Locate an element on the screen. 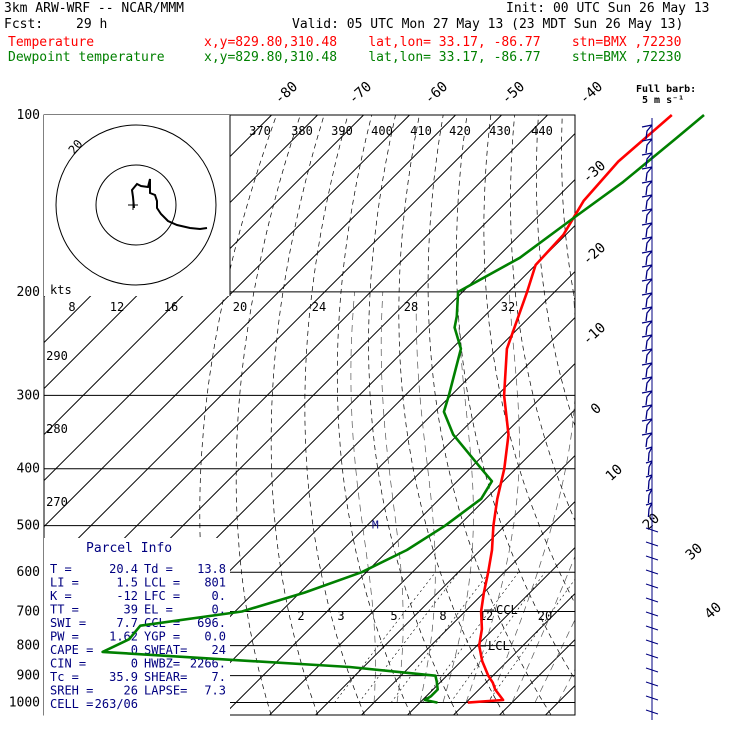 This screenshot has width=740, height=740. mixing-ratio-label: 3 is located at coordinates (340, 616).